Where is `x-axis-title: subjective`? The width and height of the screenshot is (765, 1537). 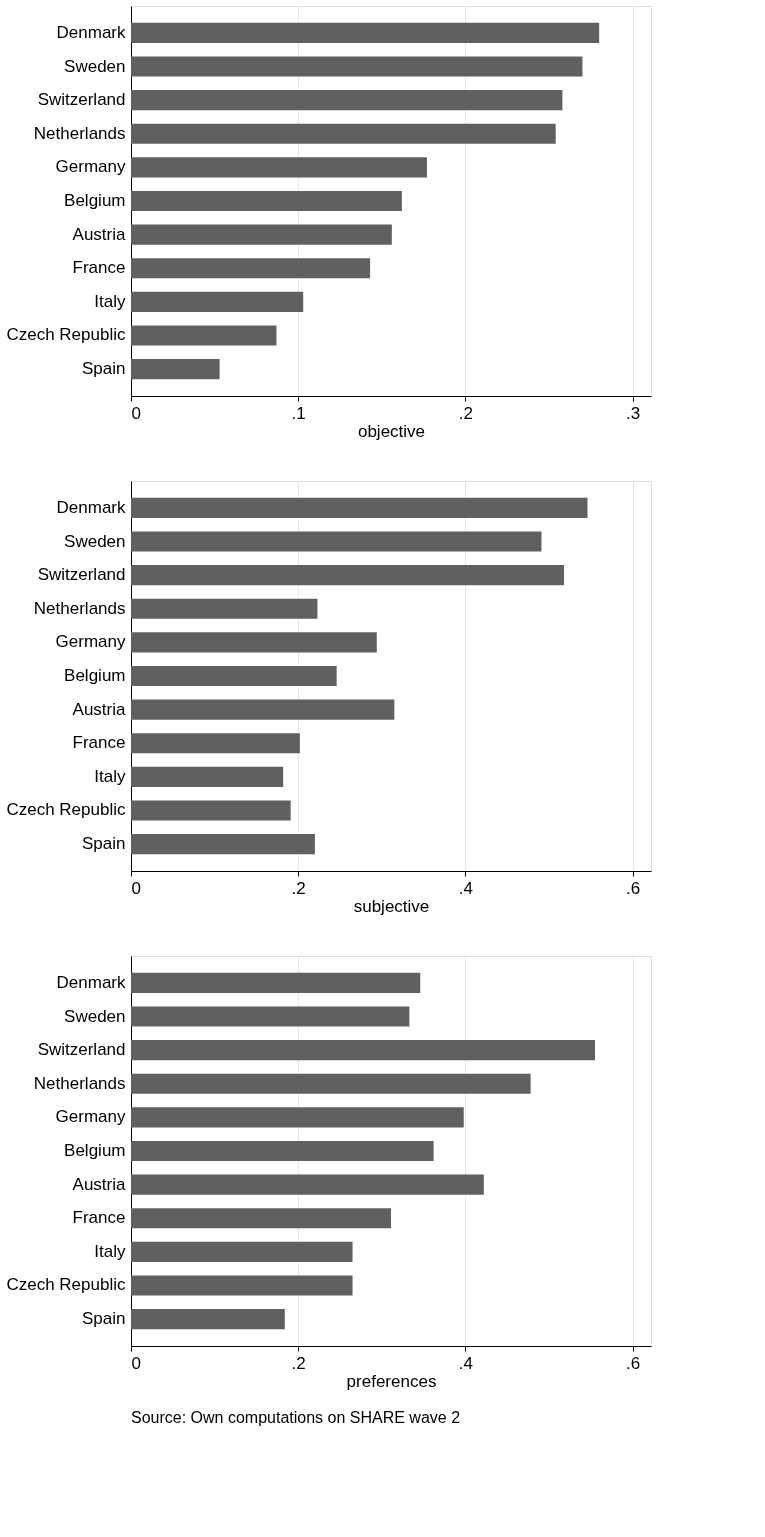
x-axis-title: subjective is located at coordinates (391, 906).